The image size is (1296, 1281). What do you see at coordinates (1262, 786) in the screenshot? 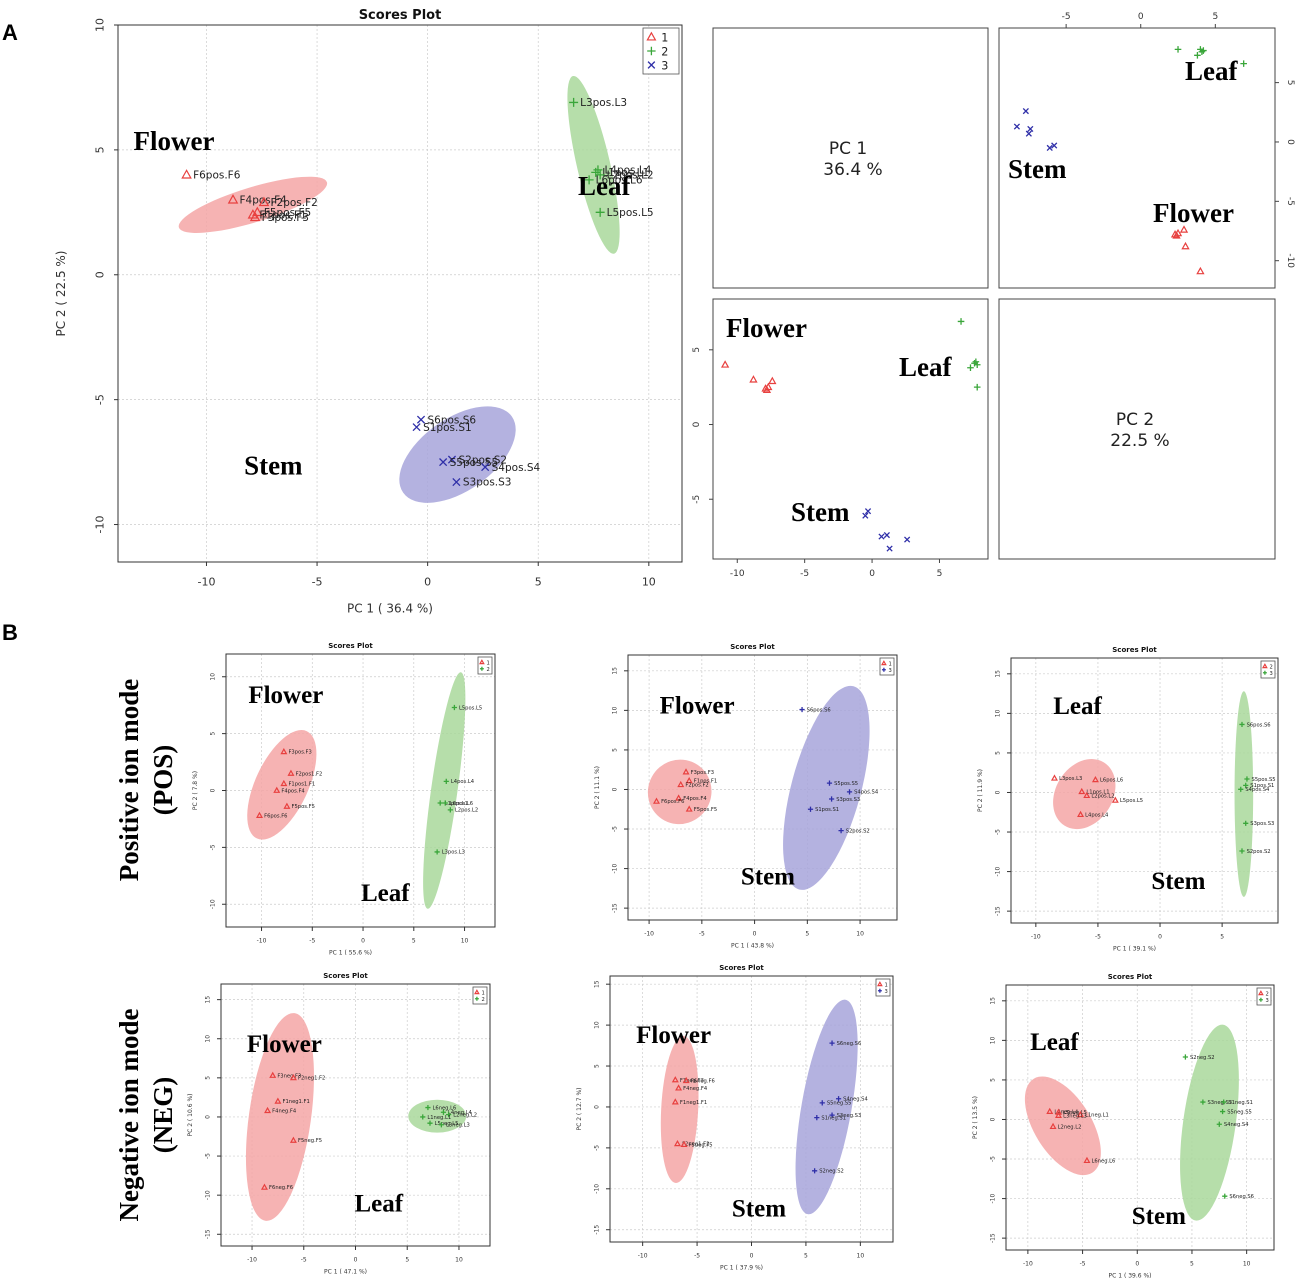
I see `point-label: S1pos.S1` at bounding box center [1262, 786].